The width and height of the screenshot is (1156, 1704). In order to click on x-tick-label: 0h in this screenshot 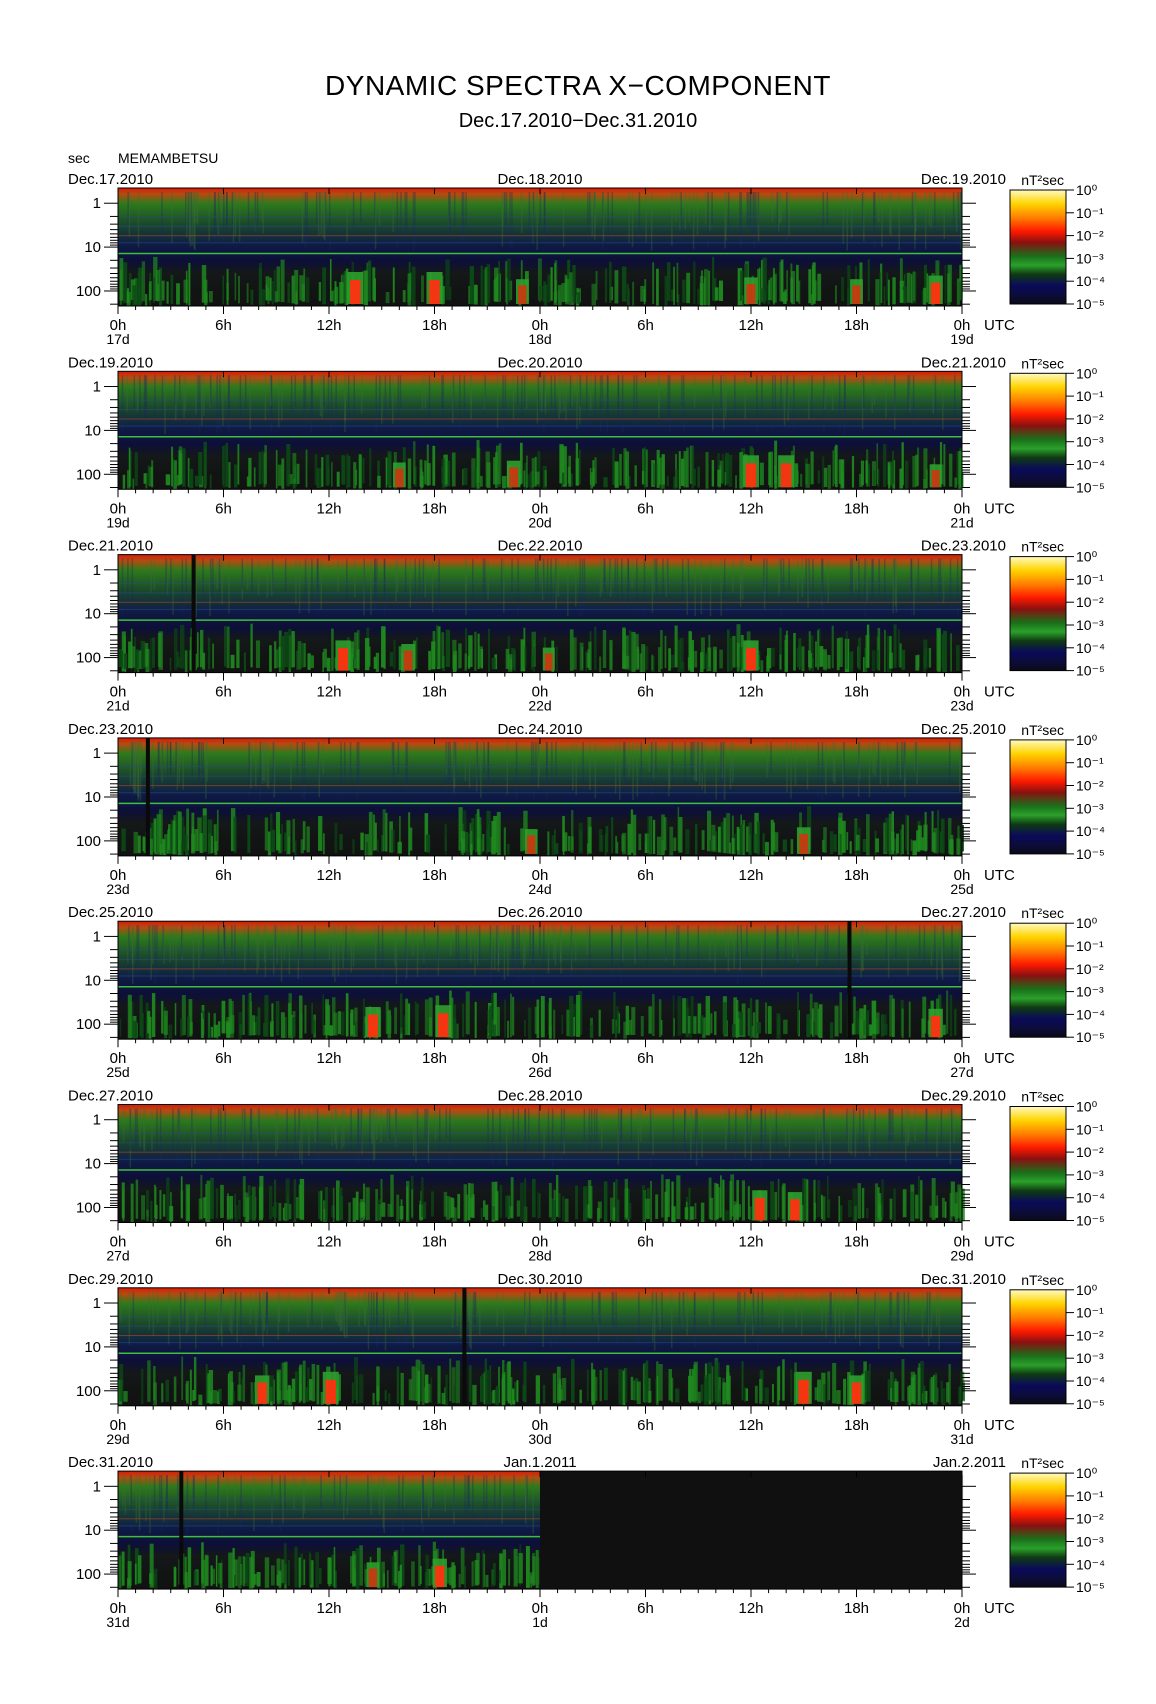, I will do `click(118, 1608)`.